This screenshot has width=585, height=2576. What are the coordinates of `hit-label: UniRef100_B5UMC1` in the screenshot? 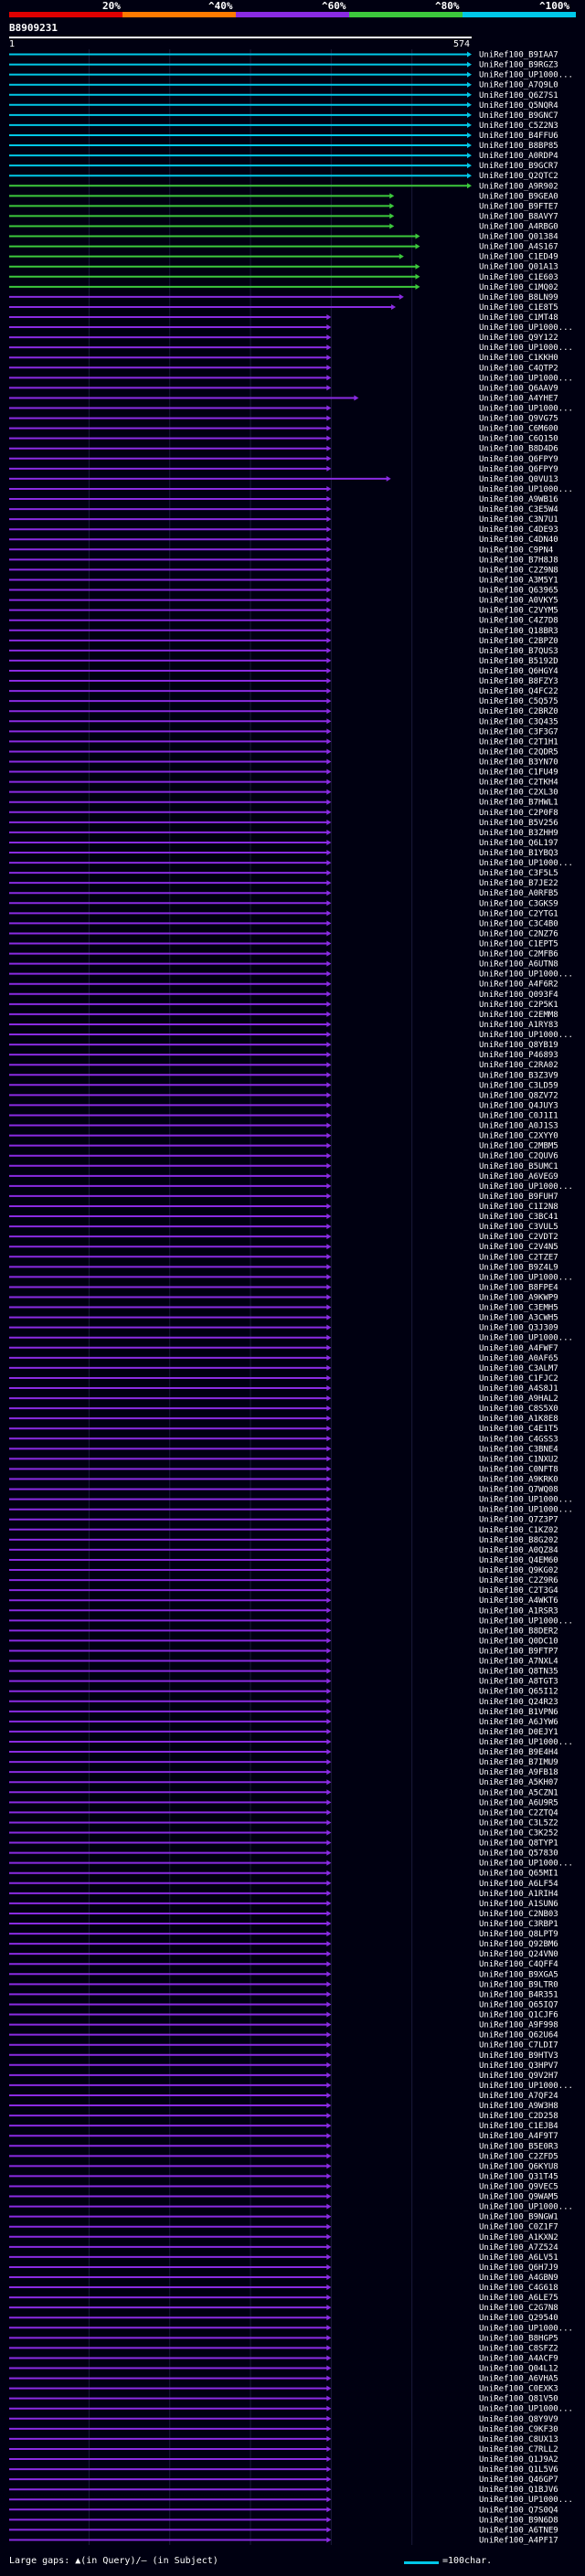 It's located at (518, 1166).